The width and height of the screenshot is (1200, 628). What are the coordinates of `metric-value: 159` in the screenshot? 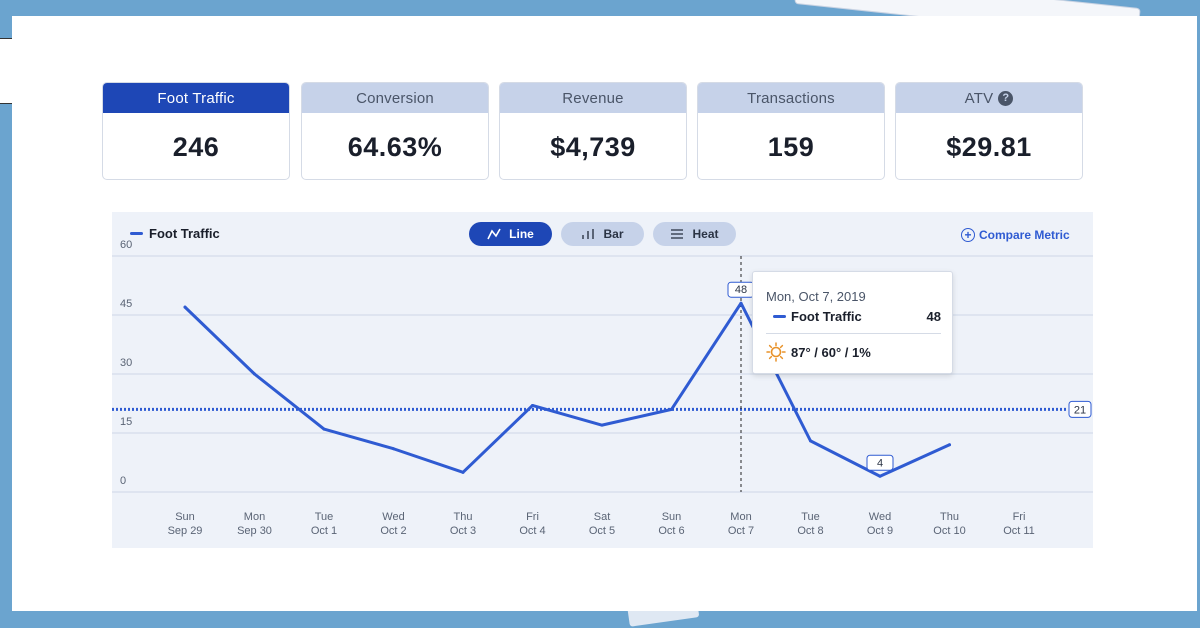 It's located at (791, 146).